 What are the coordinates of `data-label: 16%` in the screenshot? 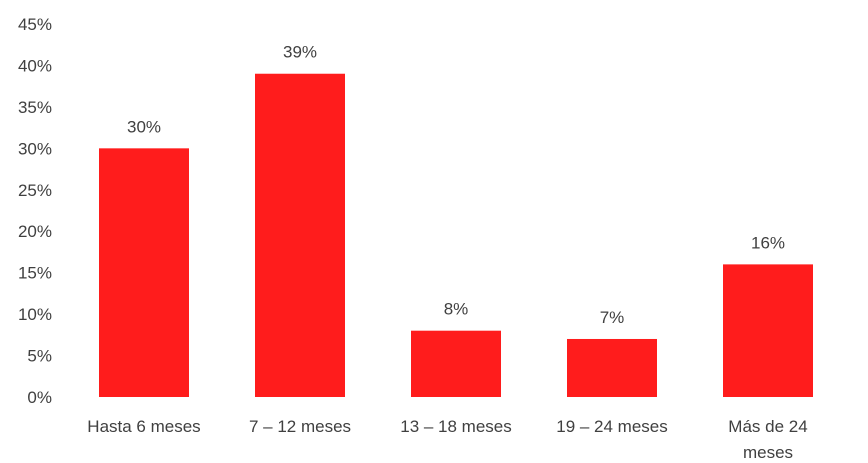 It's located at (768, 242).